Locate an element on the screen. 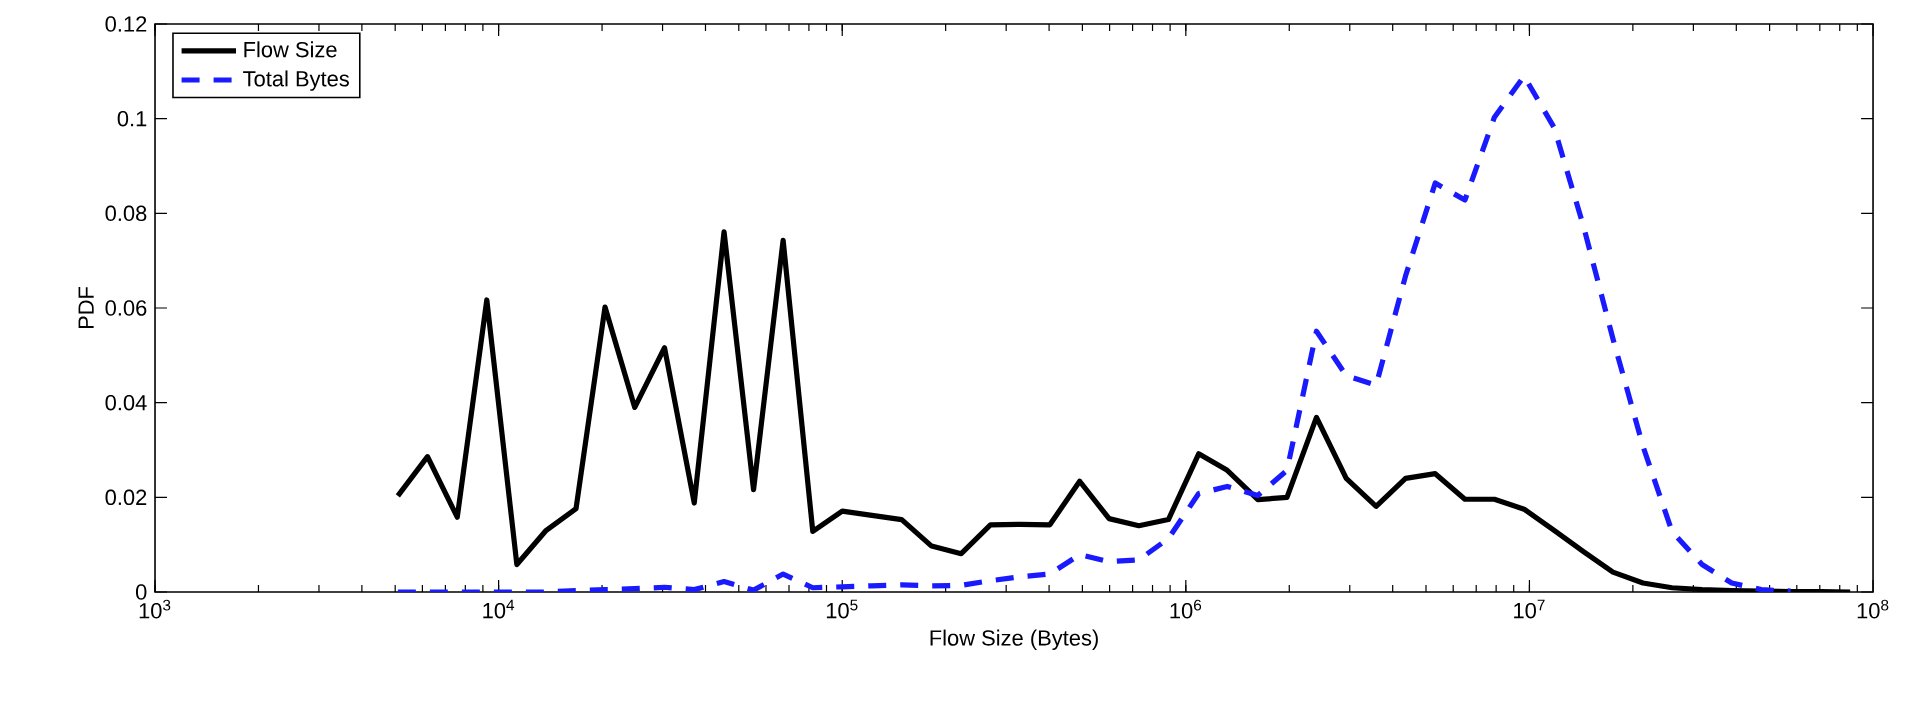  legend-label: Total Bytes is located at coordinates (296, 80).